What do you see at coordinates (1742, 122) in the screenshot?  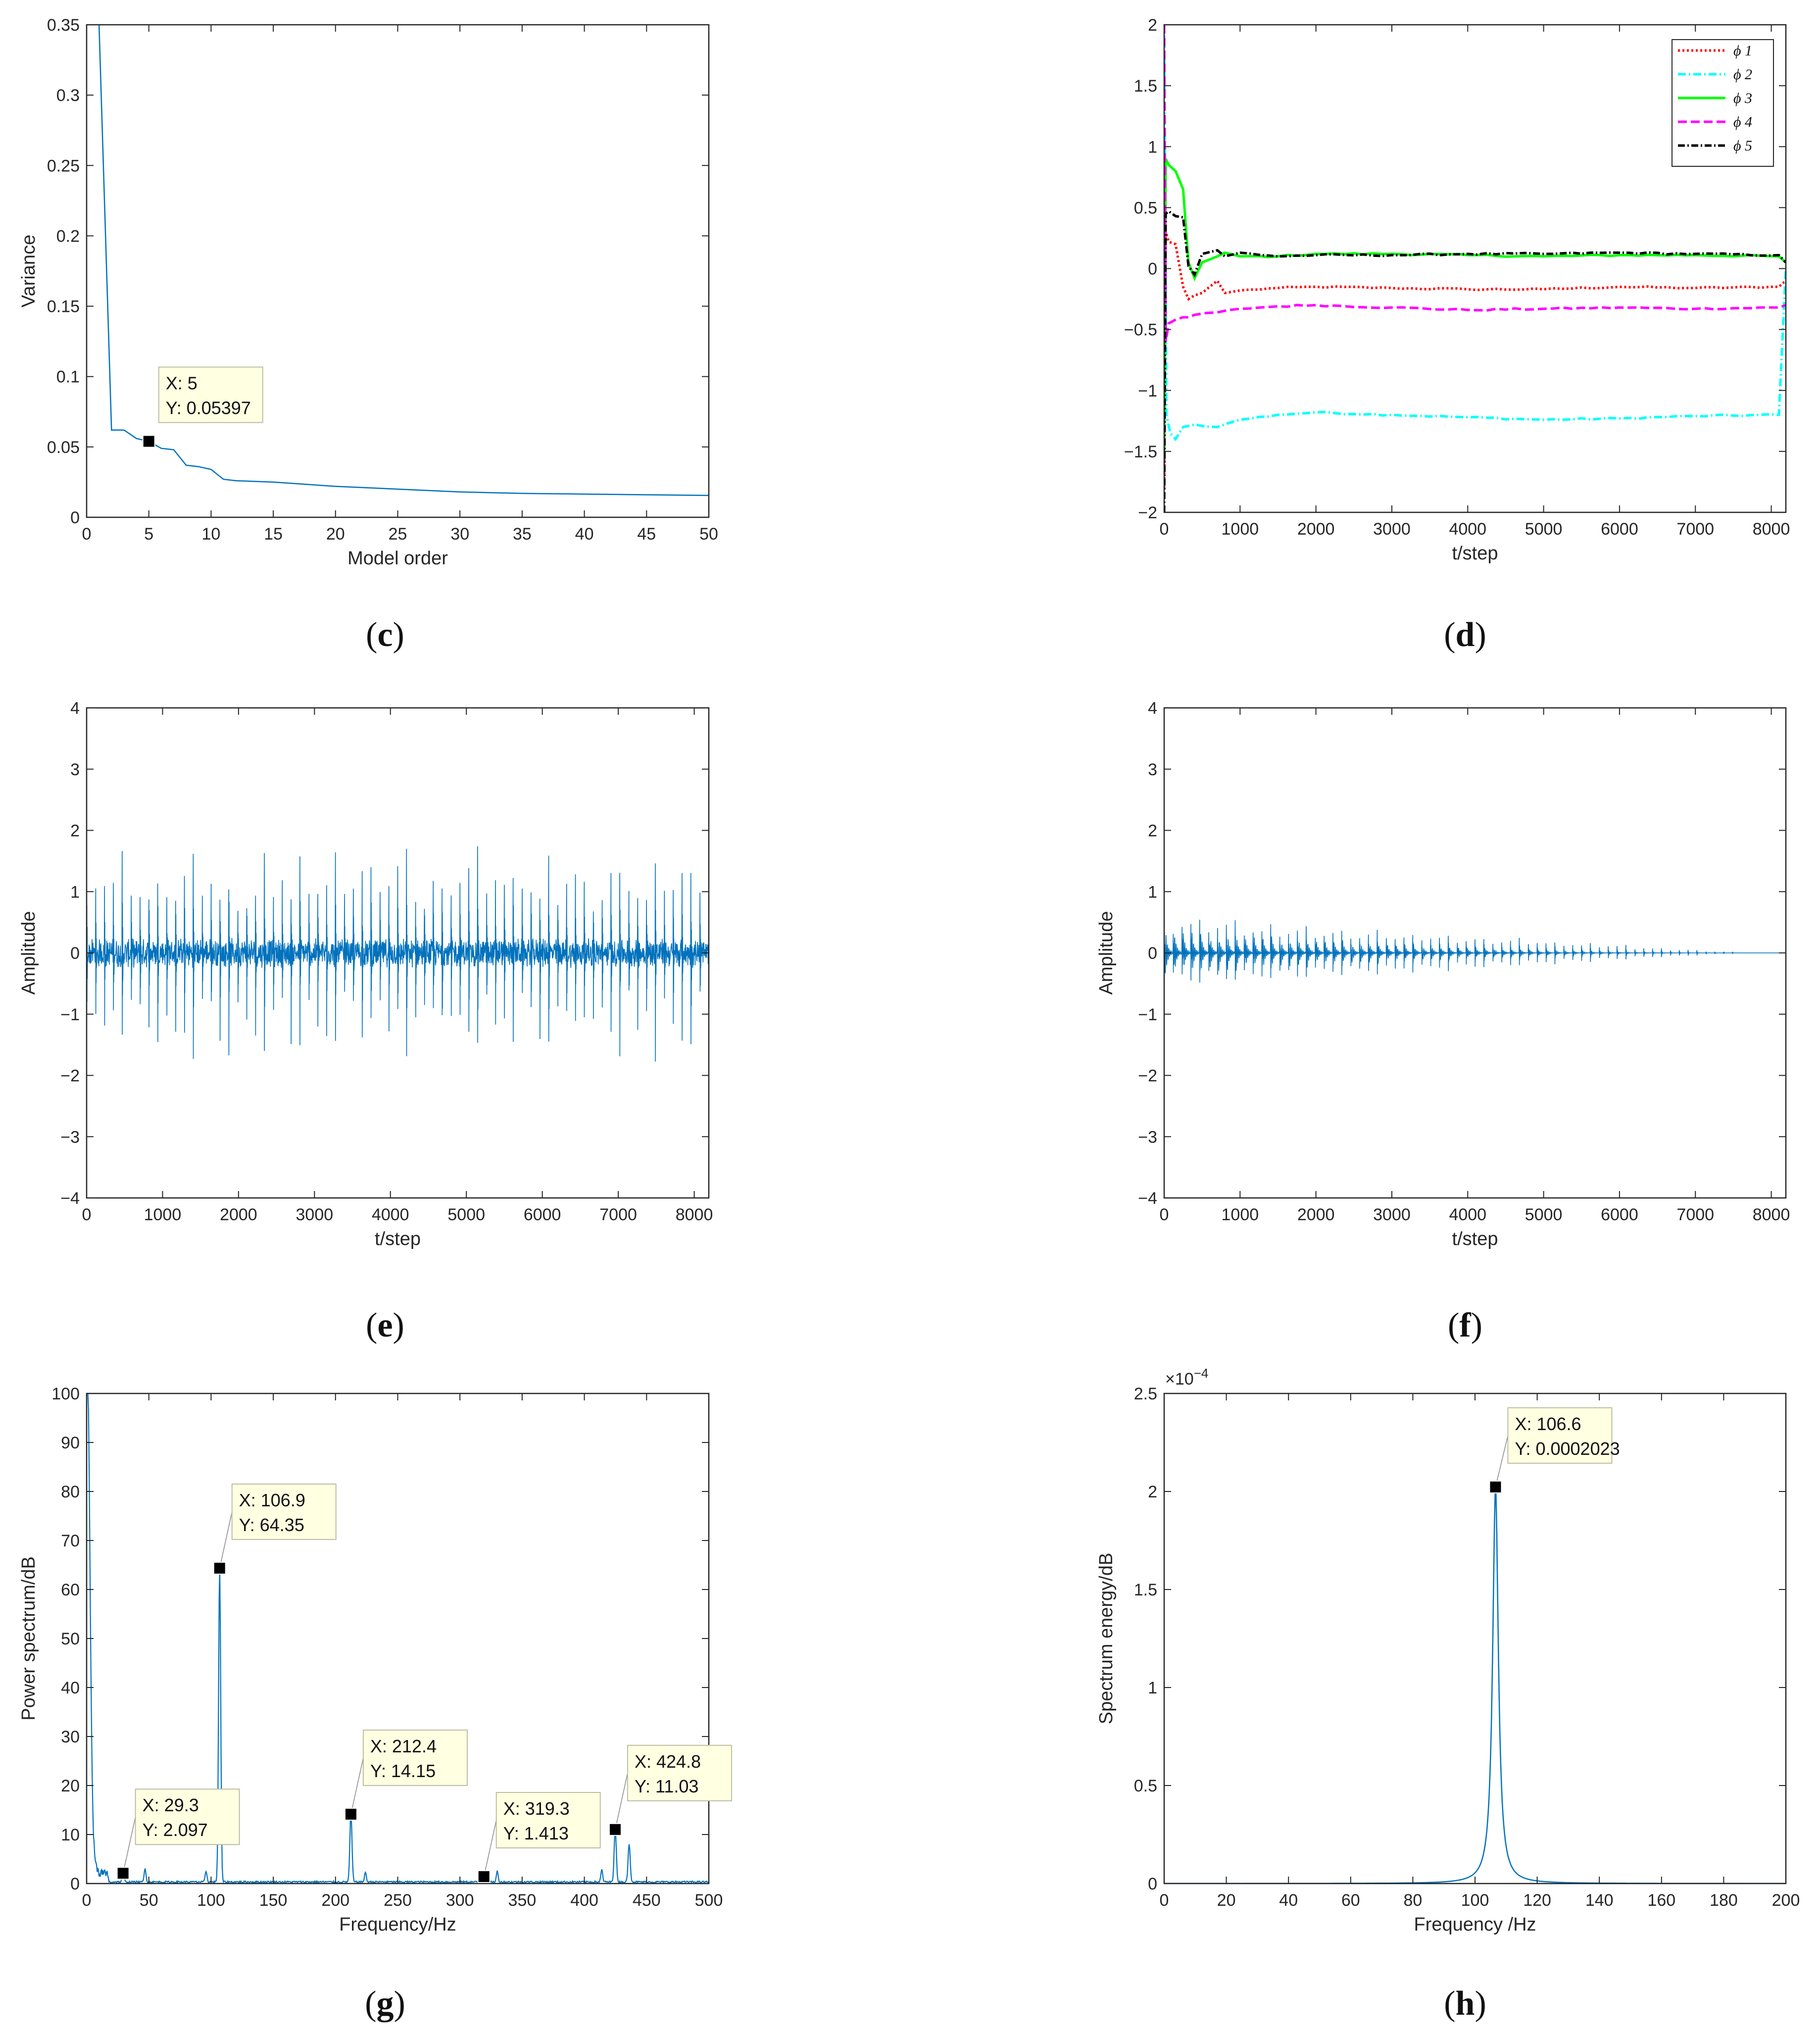 I see `legend-label-4: ϕ 4` at bounding box center [1742, 122].